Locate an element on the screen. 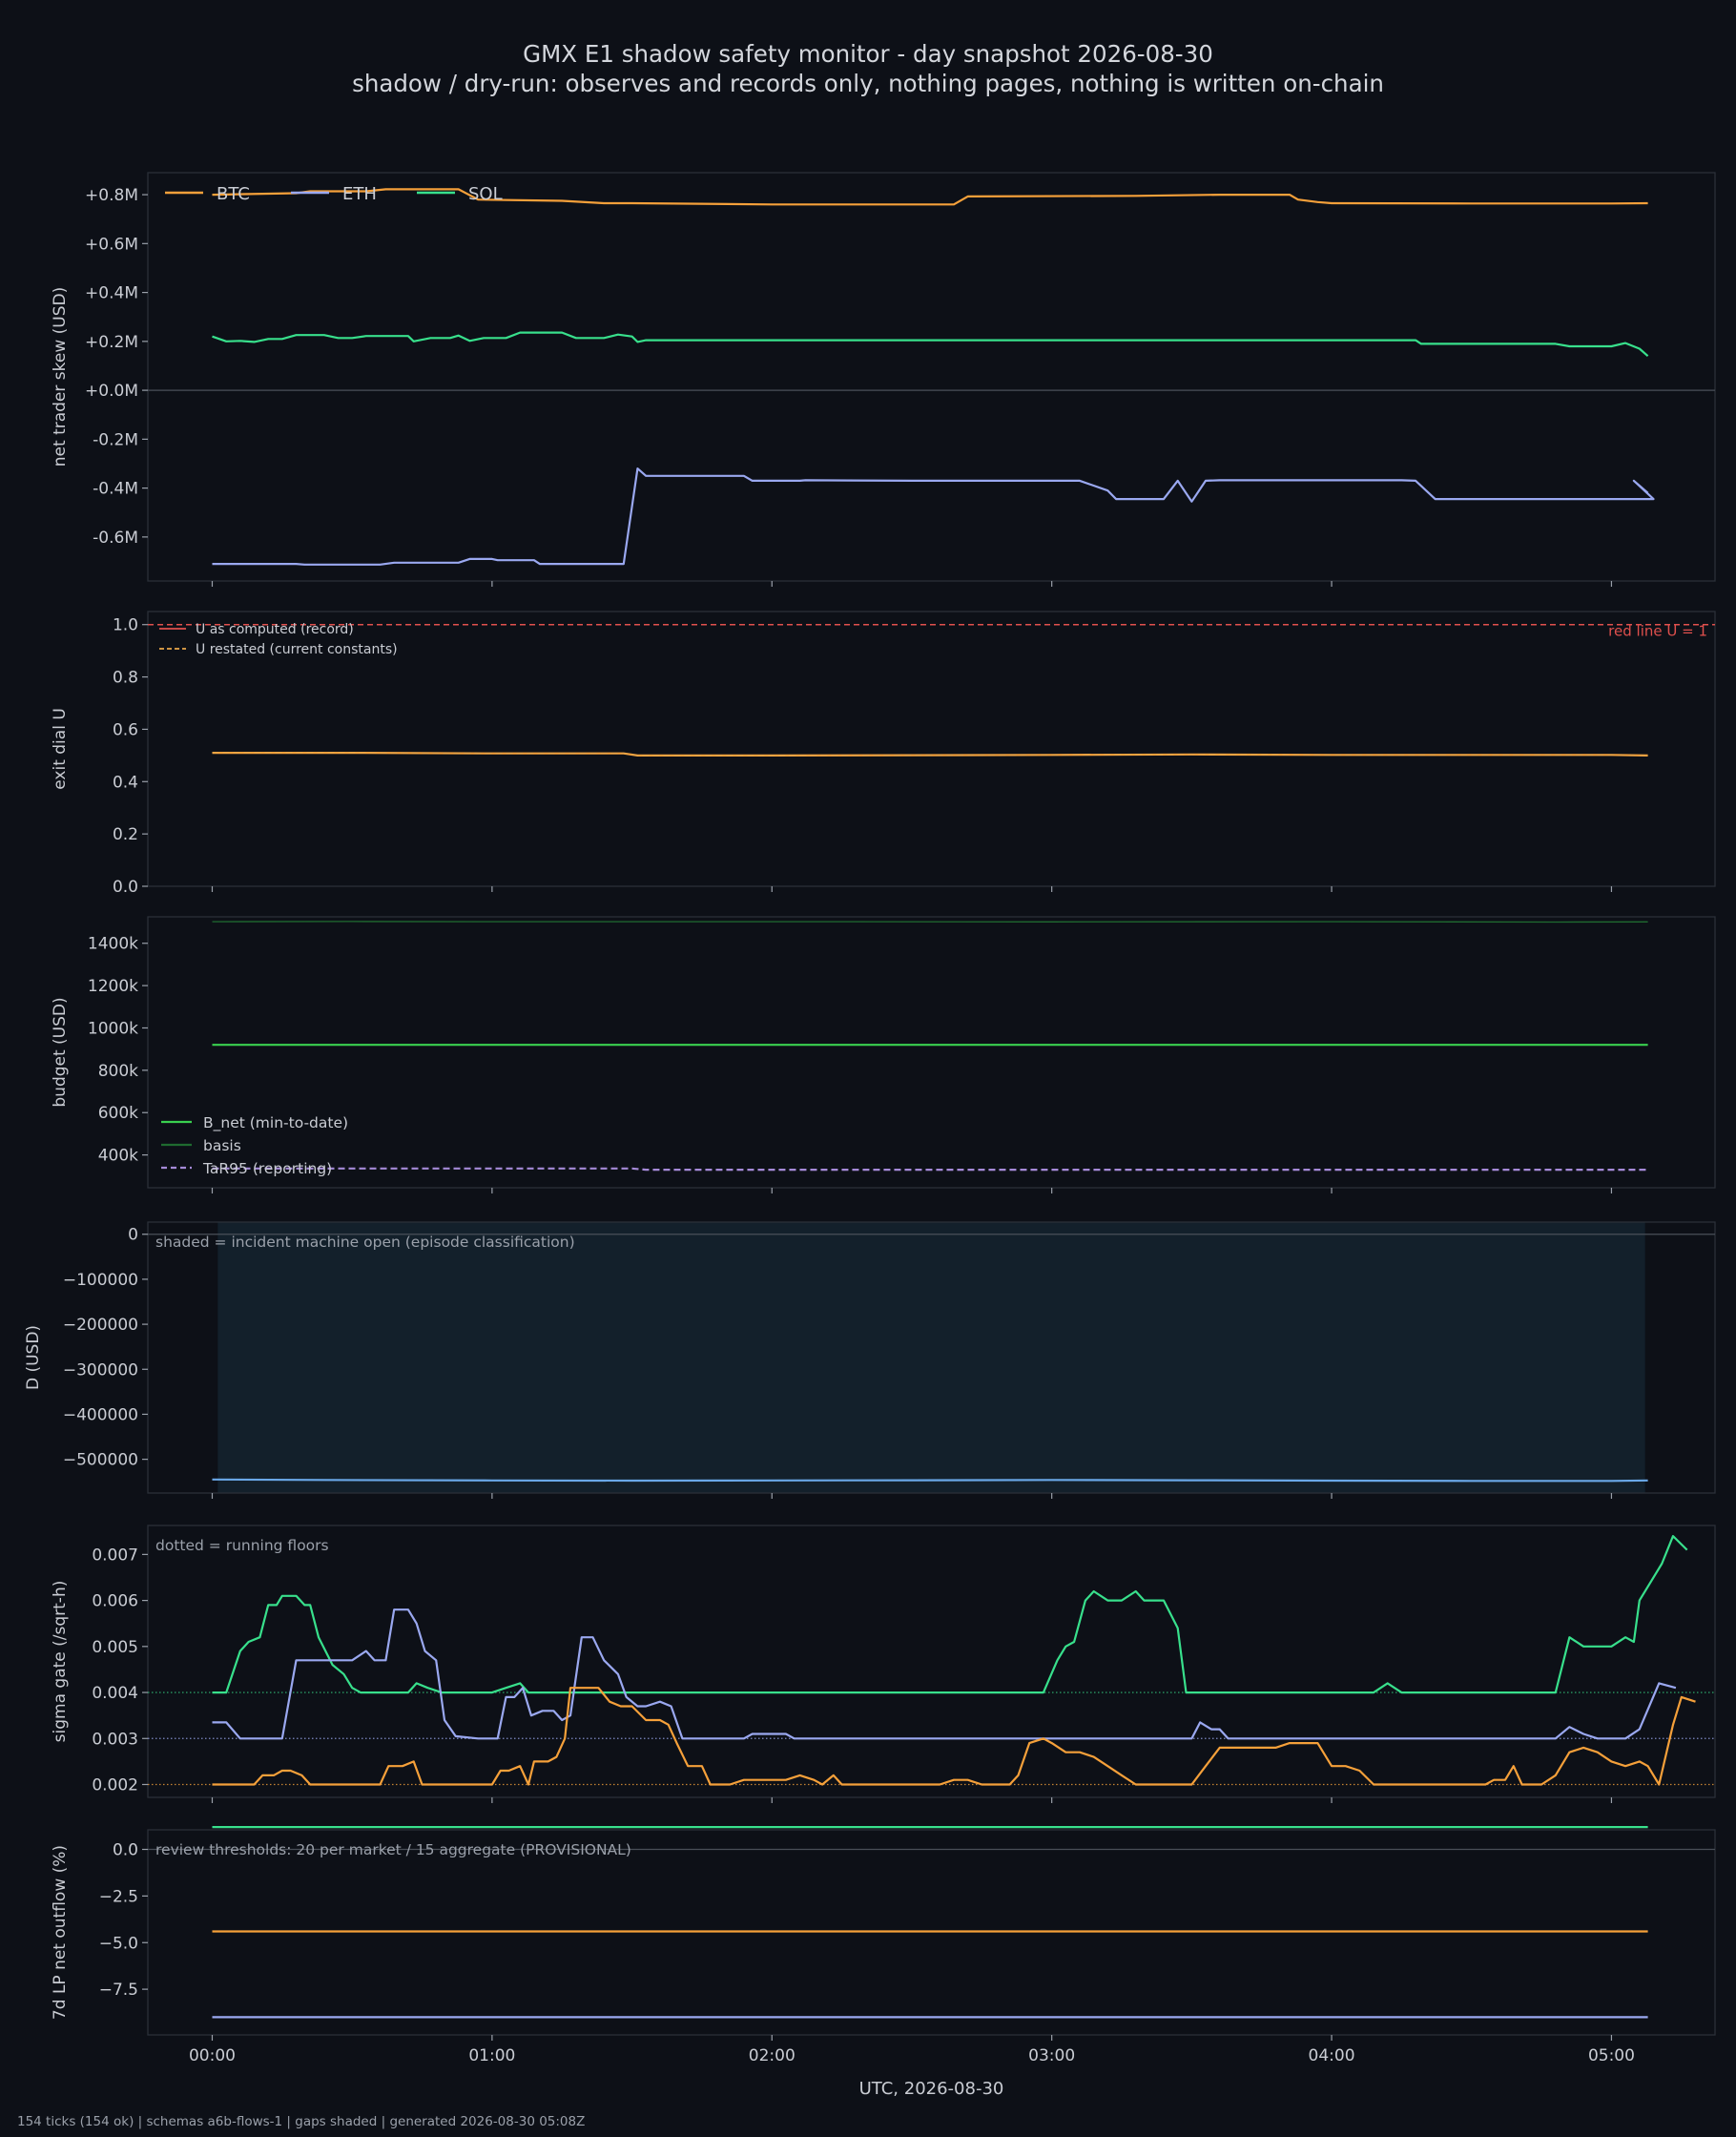 The height and width of the screenshot is (2137, 1736). legend-label: ETH is located at coordinates (359, 194).